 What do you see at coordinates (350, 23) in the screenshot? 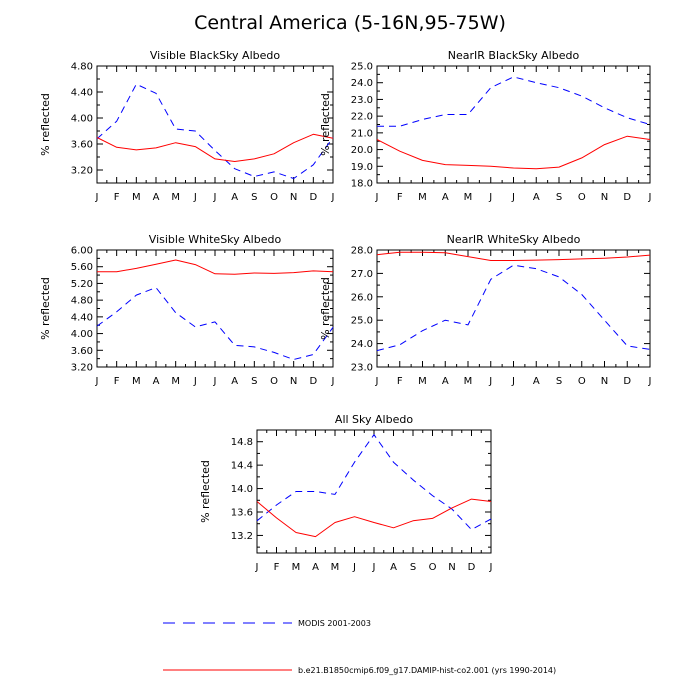
I see `figure-title: Central America (5-16N,95-75W)` at bounding box center [350, 23].